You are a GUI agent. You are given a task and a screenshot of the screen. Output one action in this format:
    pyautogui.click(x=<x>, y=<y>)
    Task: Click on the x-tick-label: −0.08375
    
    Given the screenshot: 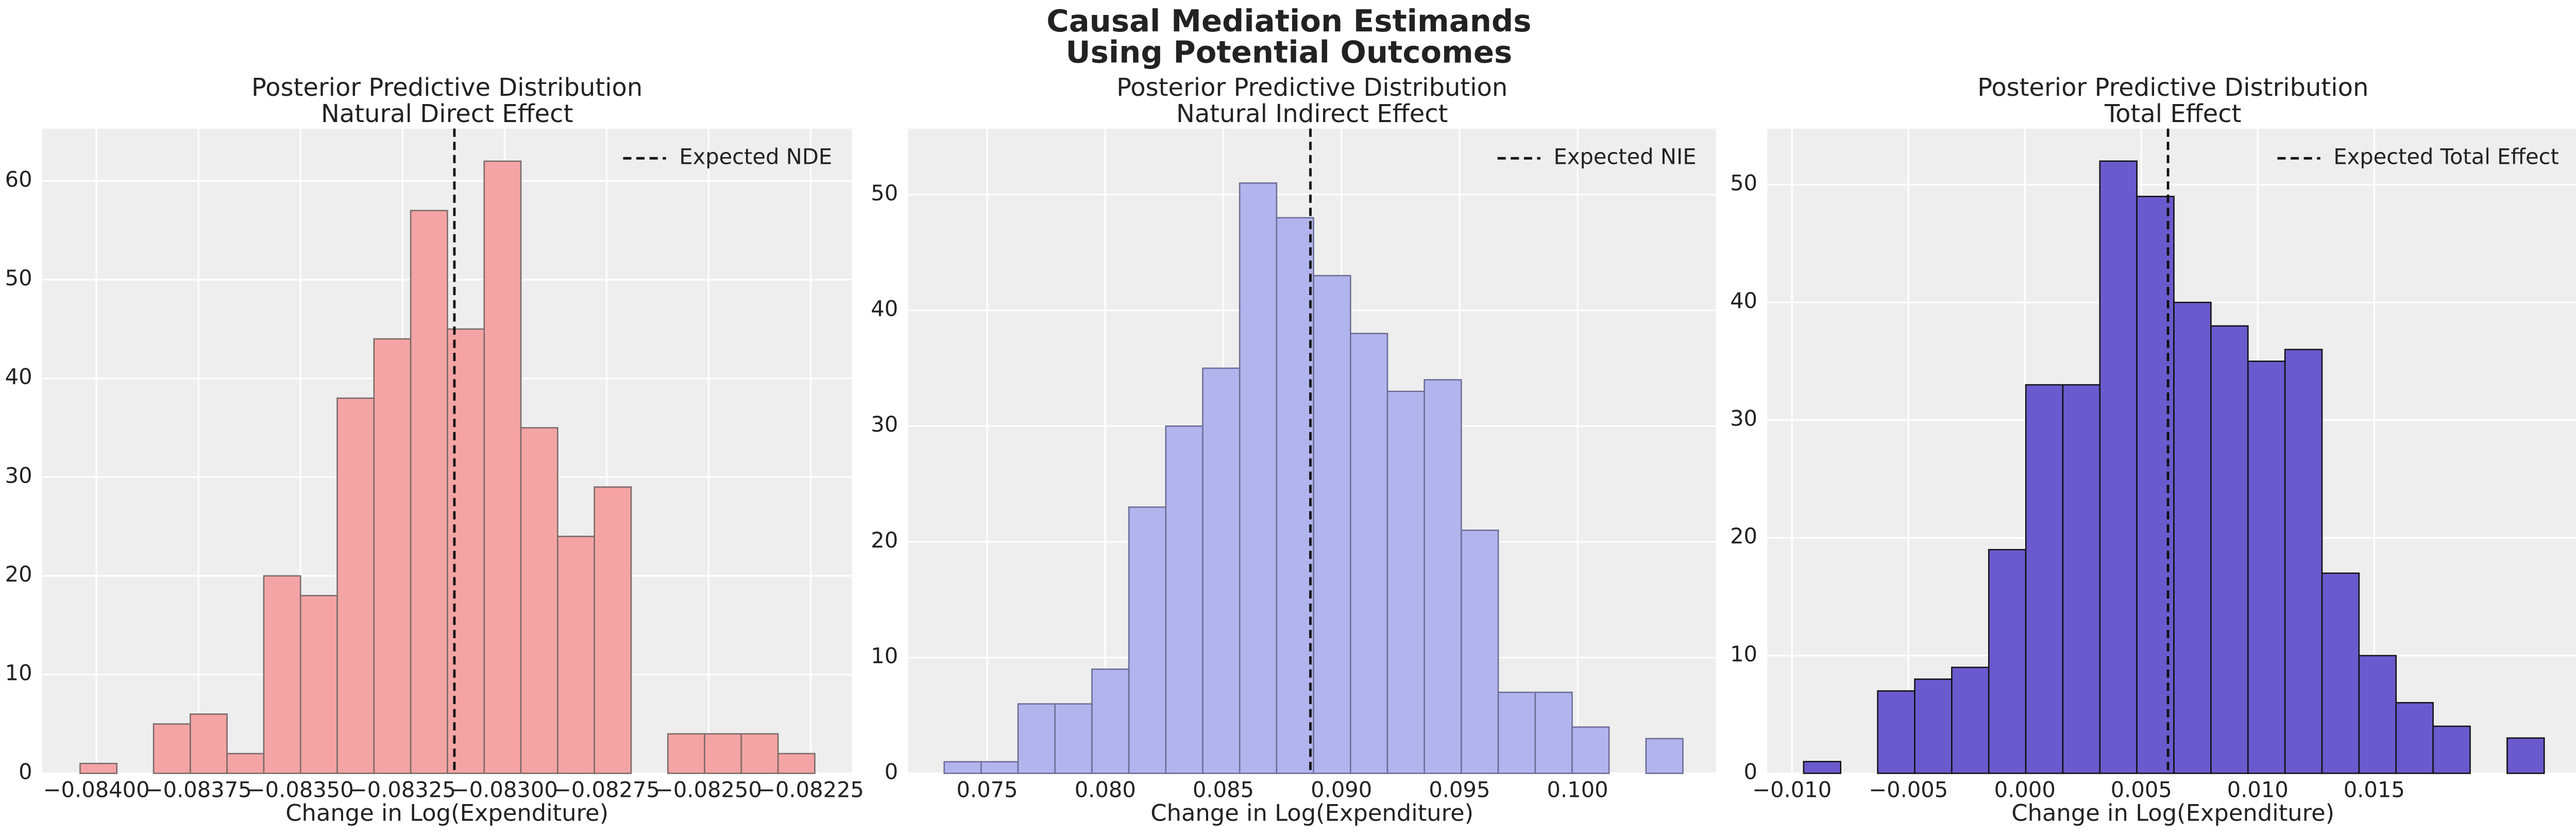 What is the action you would take?
    pyautogui.click(x=199, y=790)
    